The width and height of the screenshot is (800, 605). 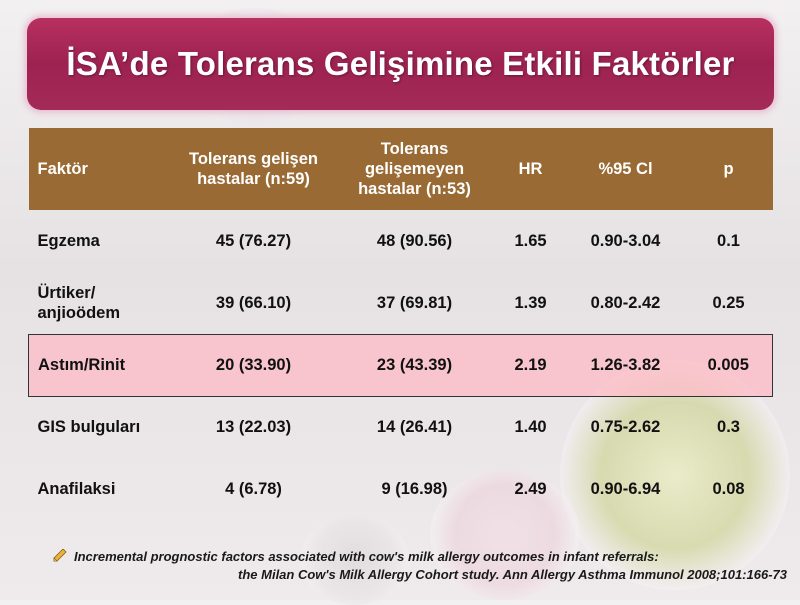 I want to click on tolerant-cell: 13 (22.03), so click(x=253, y=427).